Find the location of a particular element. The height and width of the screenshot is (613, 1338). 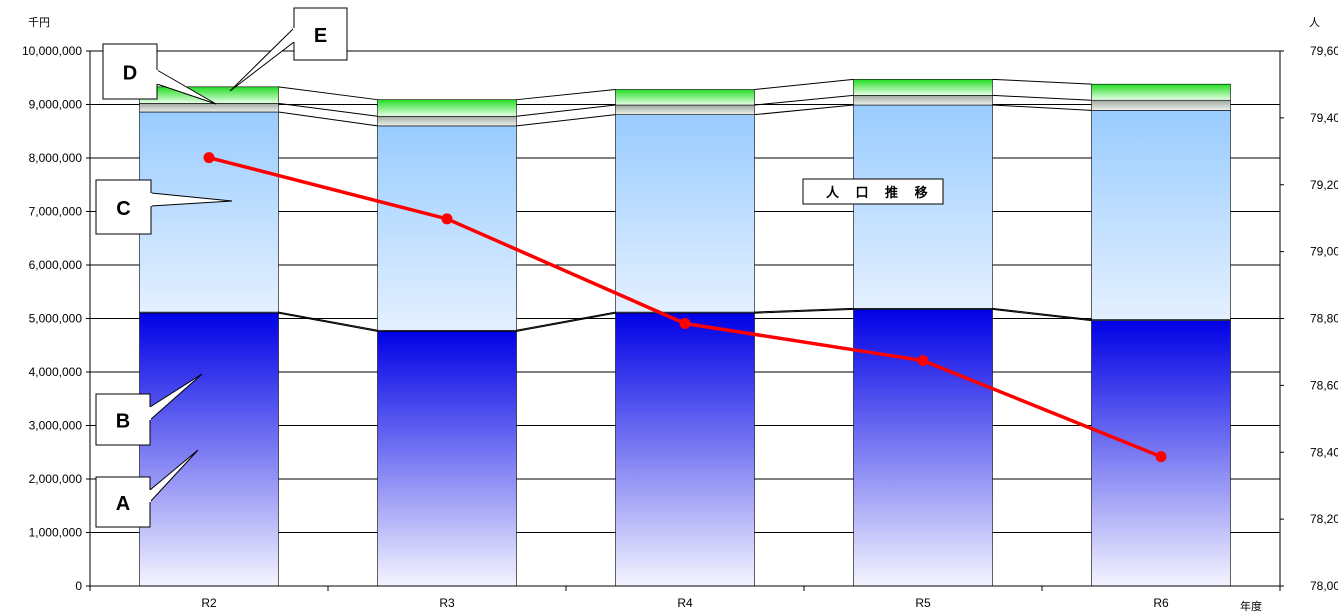

left-tick-label: 9,000,000 is located at coordinates (56, 105).